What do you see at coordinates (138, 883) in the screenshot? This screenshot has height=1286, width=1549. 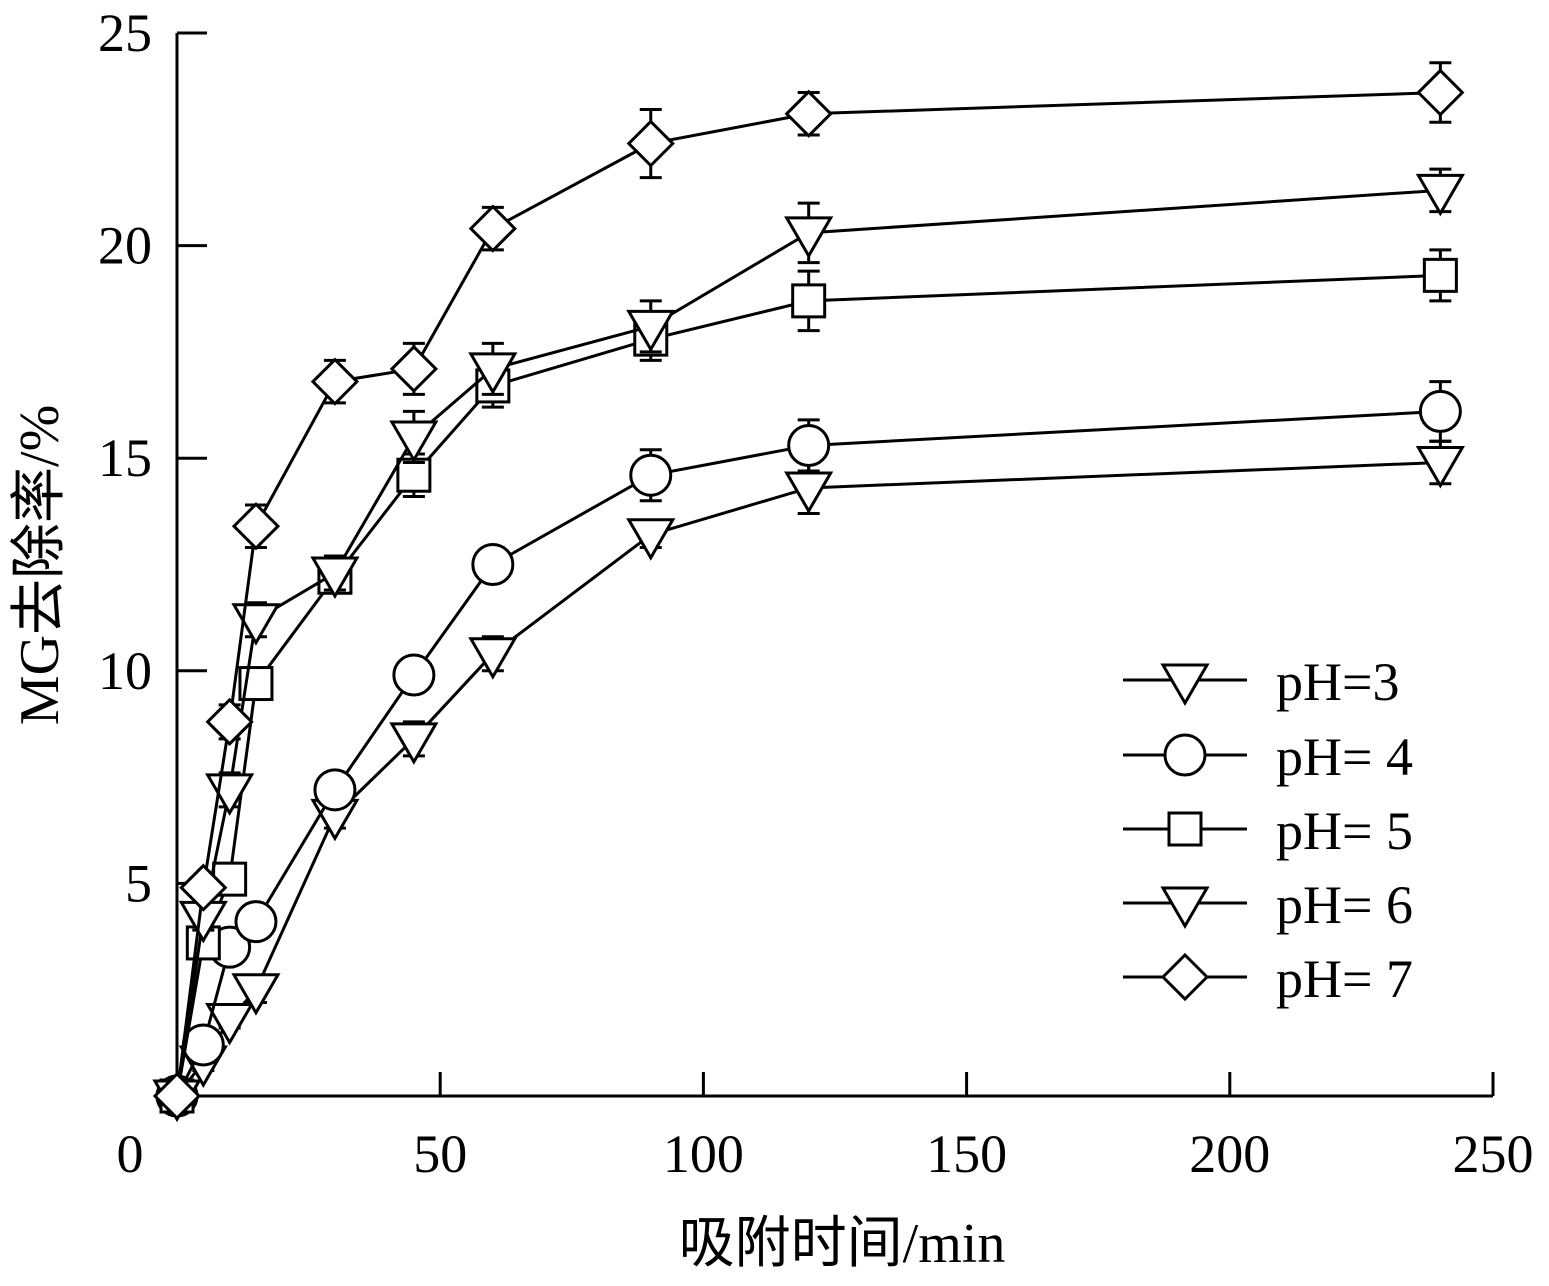 I see `y-tick-label: 5` at bounding box center [138, 883].